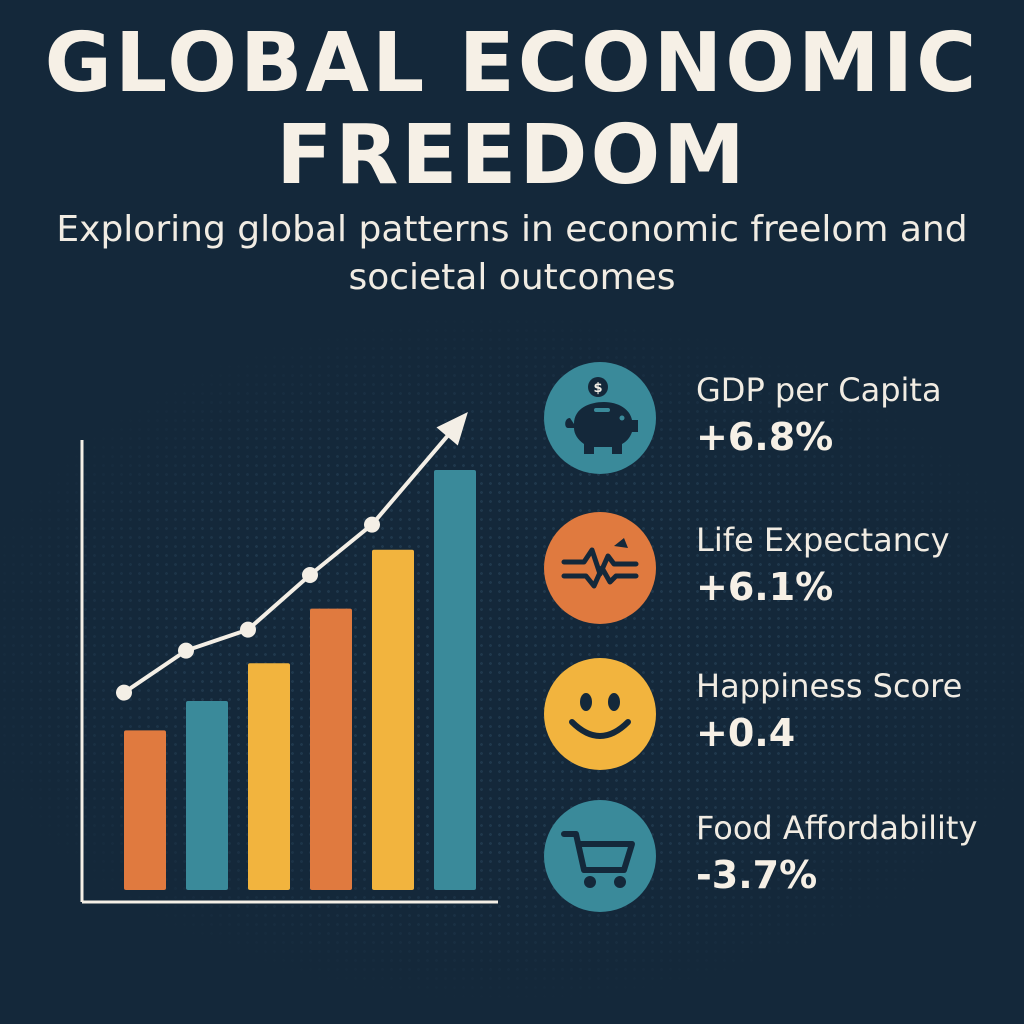  Describe the element at coordinates (819, 390) in the screenshot. I see `metric-label: GDP per Capita` at that location.